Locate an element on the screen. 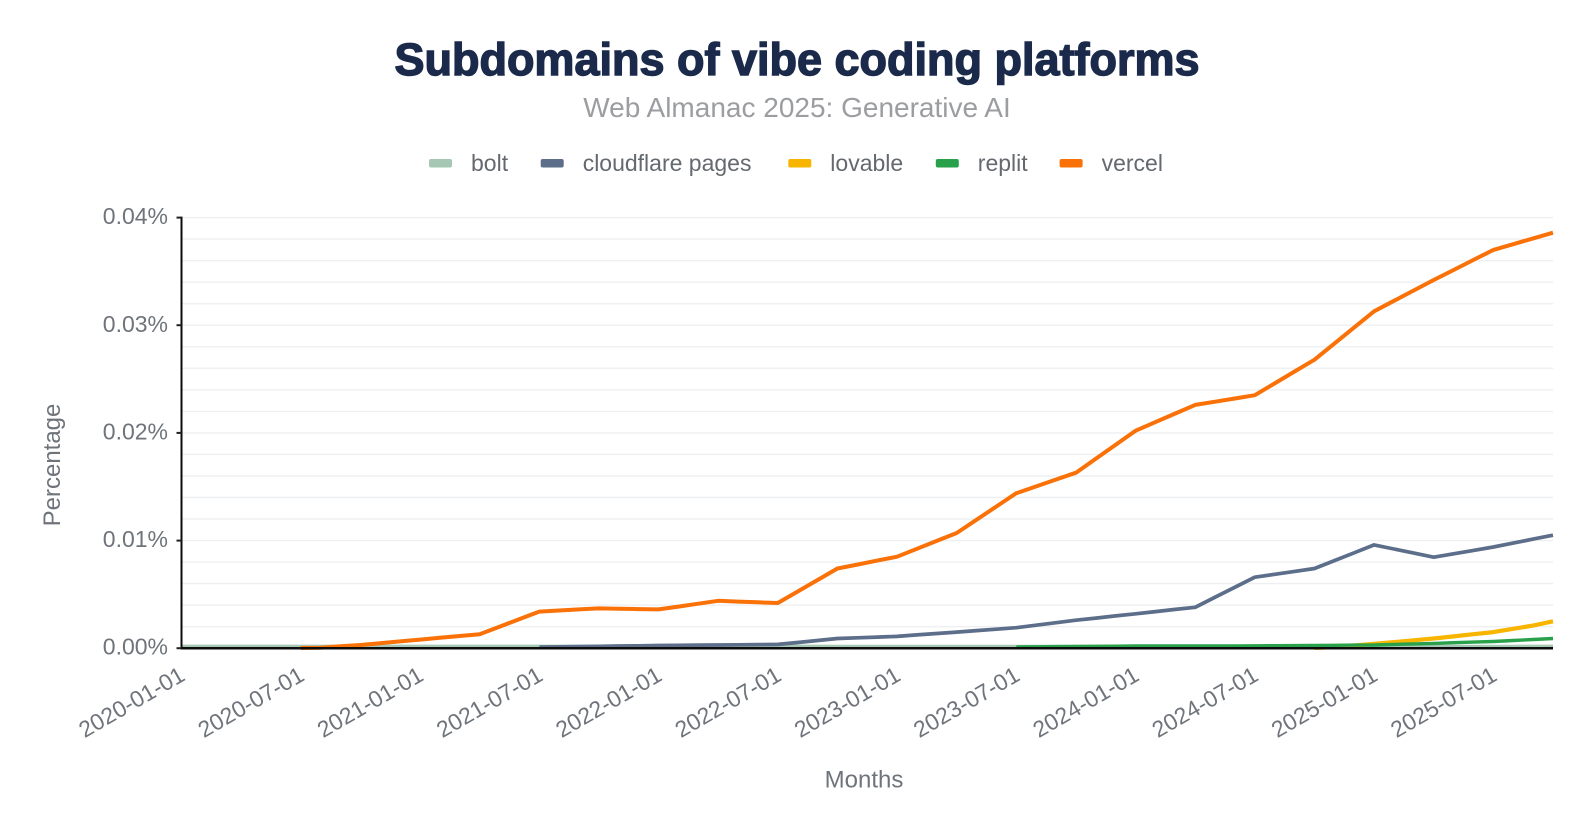 The image size is (1594, 839). svg-text:Subdomains of vibe coding plat: Subdomains of vibe coding platforms is located at coordinates (796, 59).